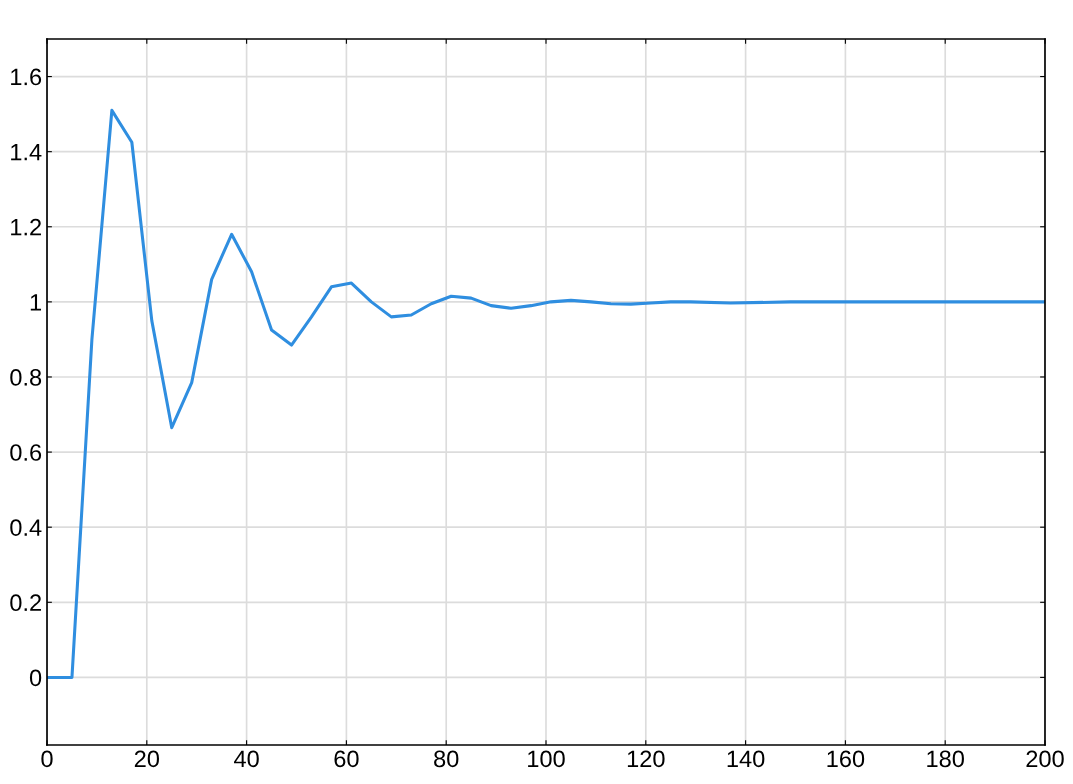  Describe the element at coordinates (26, 77) in the screenshot. I see `y-tick-label: 1.6` at that location.